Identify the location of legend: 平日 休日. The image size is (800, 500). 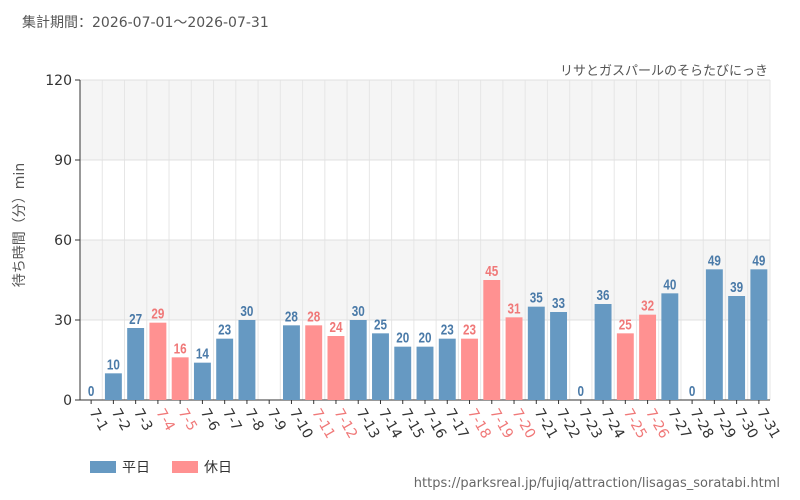
(172, 467).